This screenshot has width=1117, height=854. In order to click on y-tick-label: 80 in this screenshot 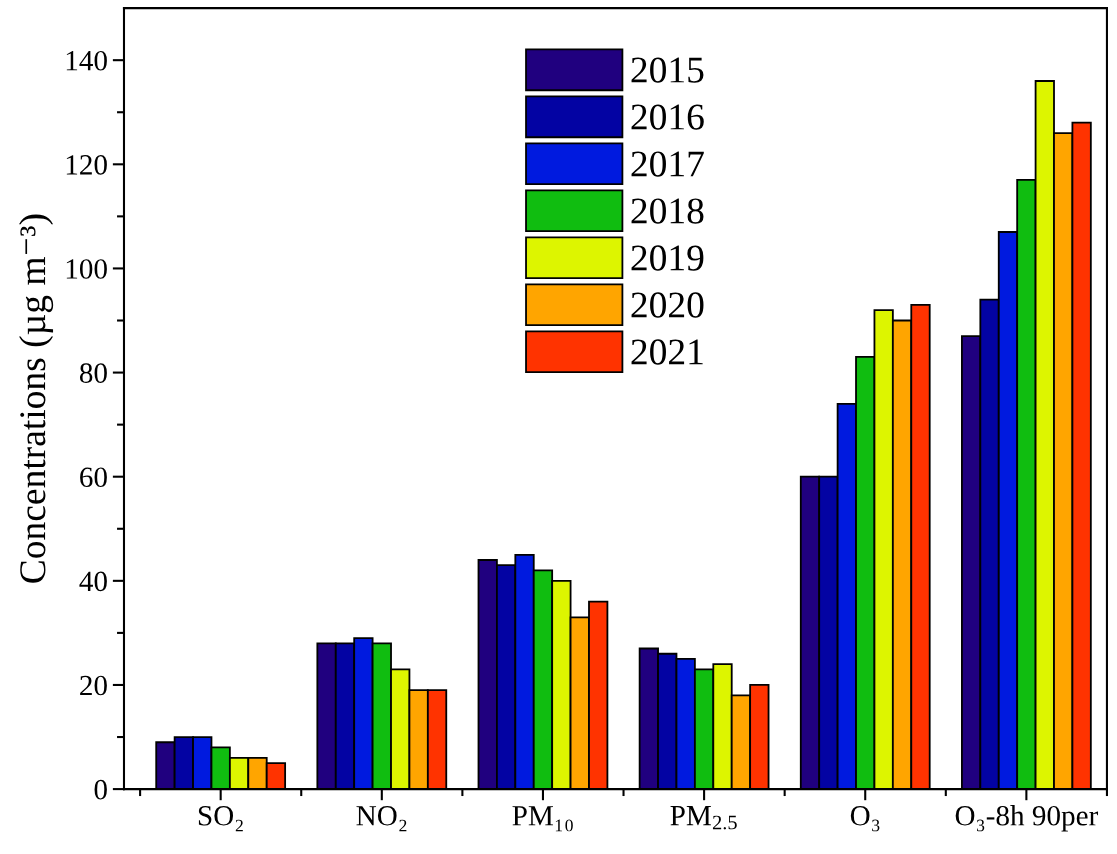, I will do `click(93, 373)`.